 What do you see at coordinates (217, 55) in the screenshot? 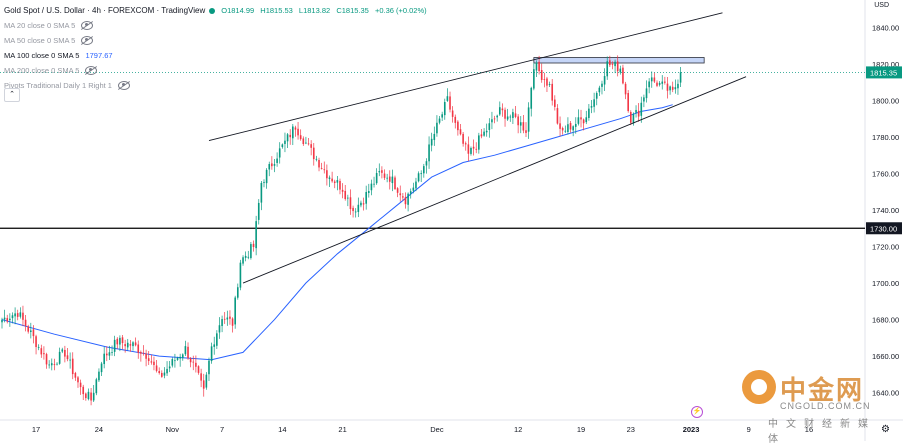
I see `indicator-row-ma100: MA 100 close 0 SMA 5 1797.67` at bounding box center [217, 55].